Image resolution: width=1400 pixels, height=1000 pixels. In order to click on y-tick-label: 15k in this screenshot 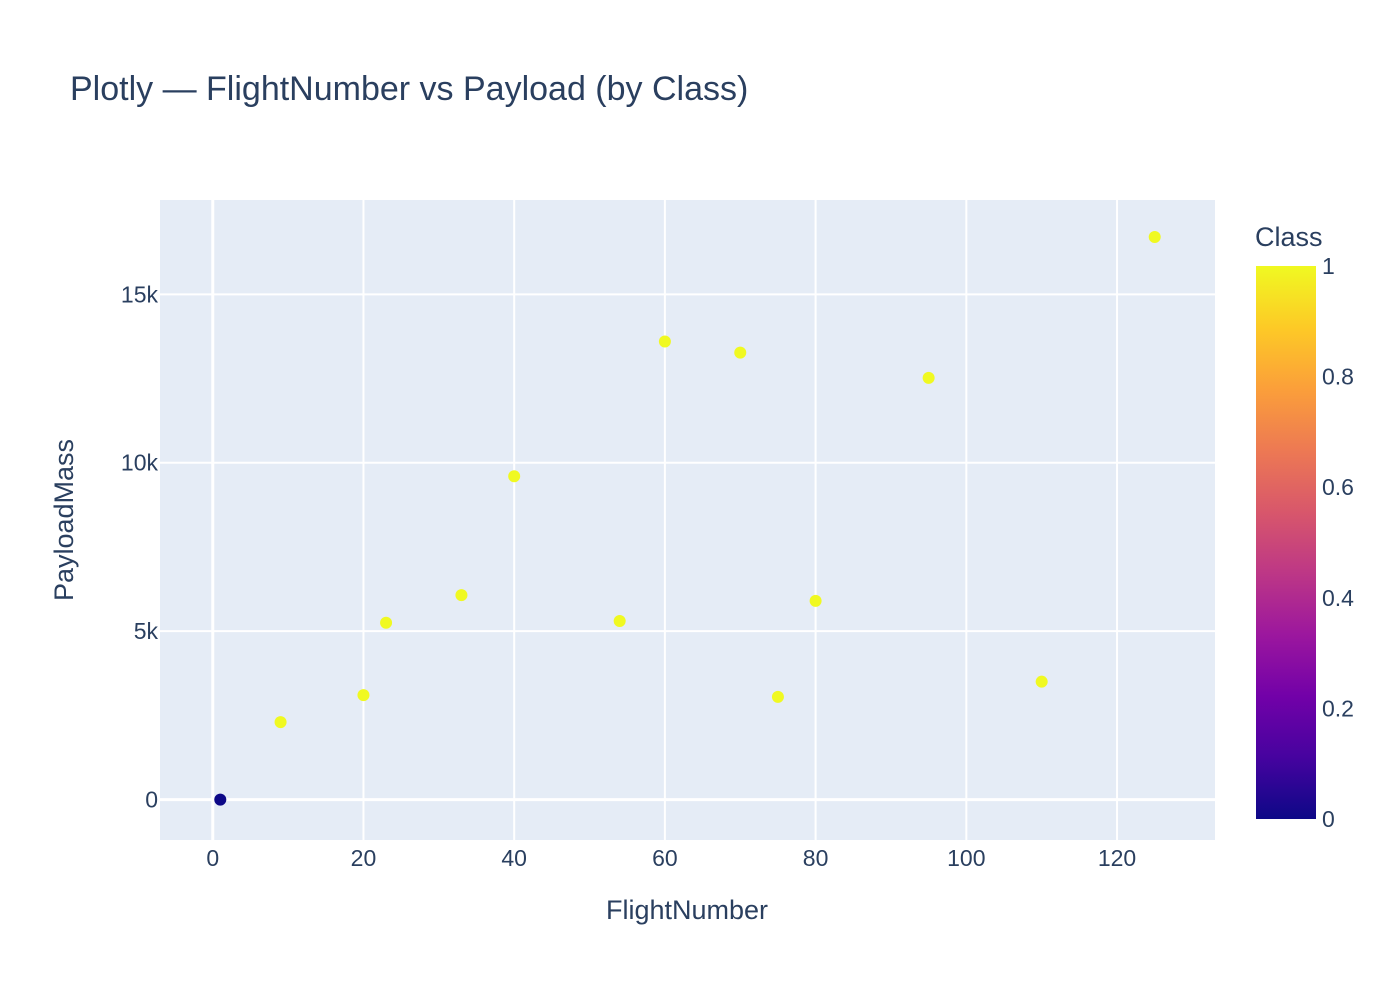, I will do `click(140, 294)`.